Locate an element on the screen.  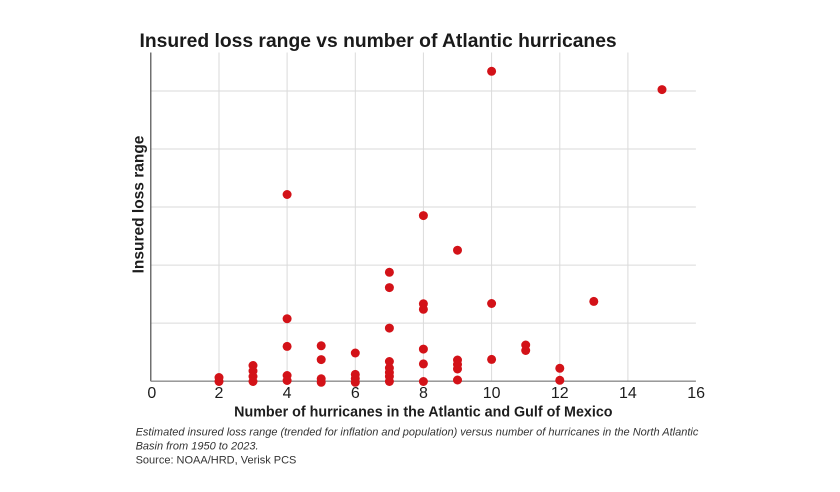
svg-text: 14 is located at coordinates (628, 393).